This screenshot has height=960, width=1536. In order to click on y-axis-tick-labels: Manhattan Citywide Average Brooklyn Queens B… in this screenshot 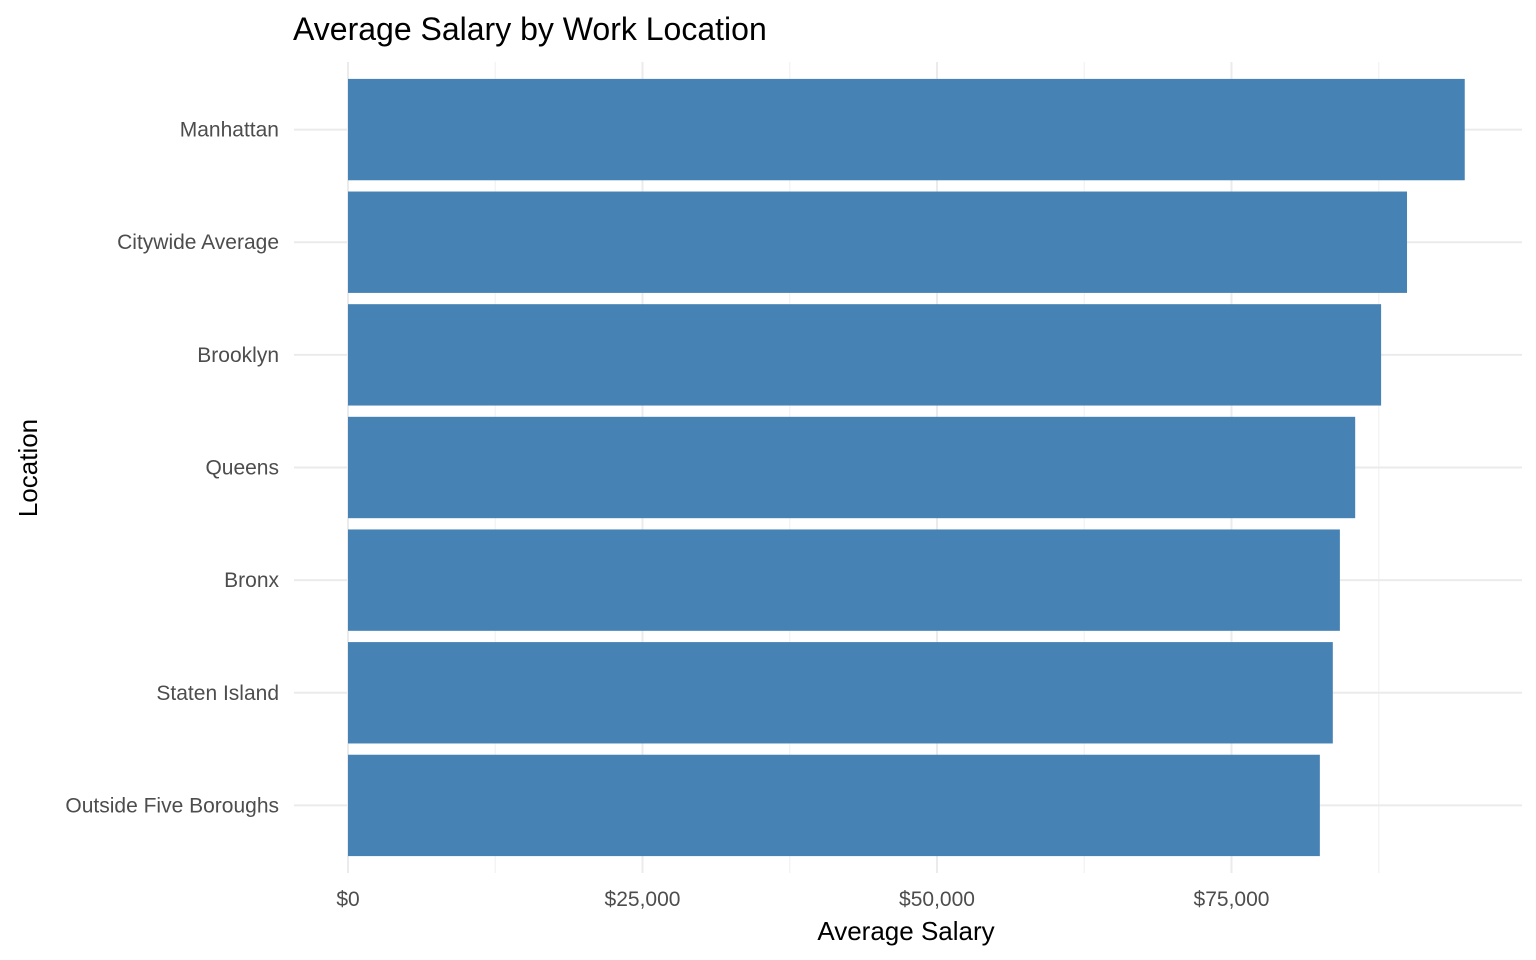, I will do `click(172, 468)`.